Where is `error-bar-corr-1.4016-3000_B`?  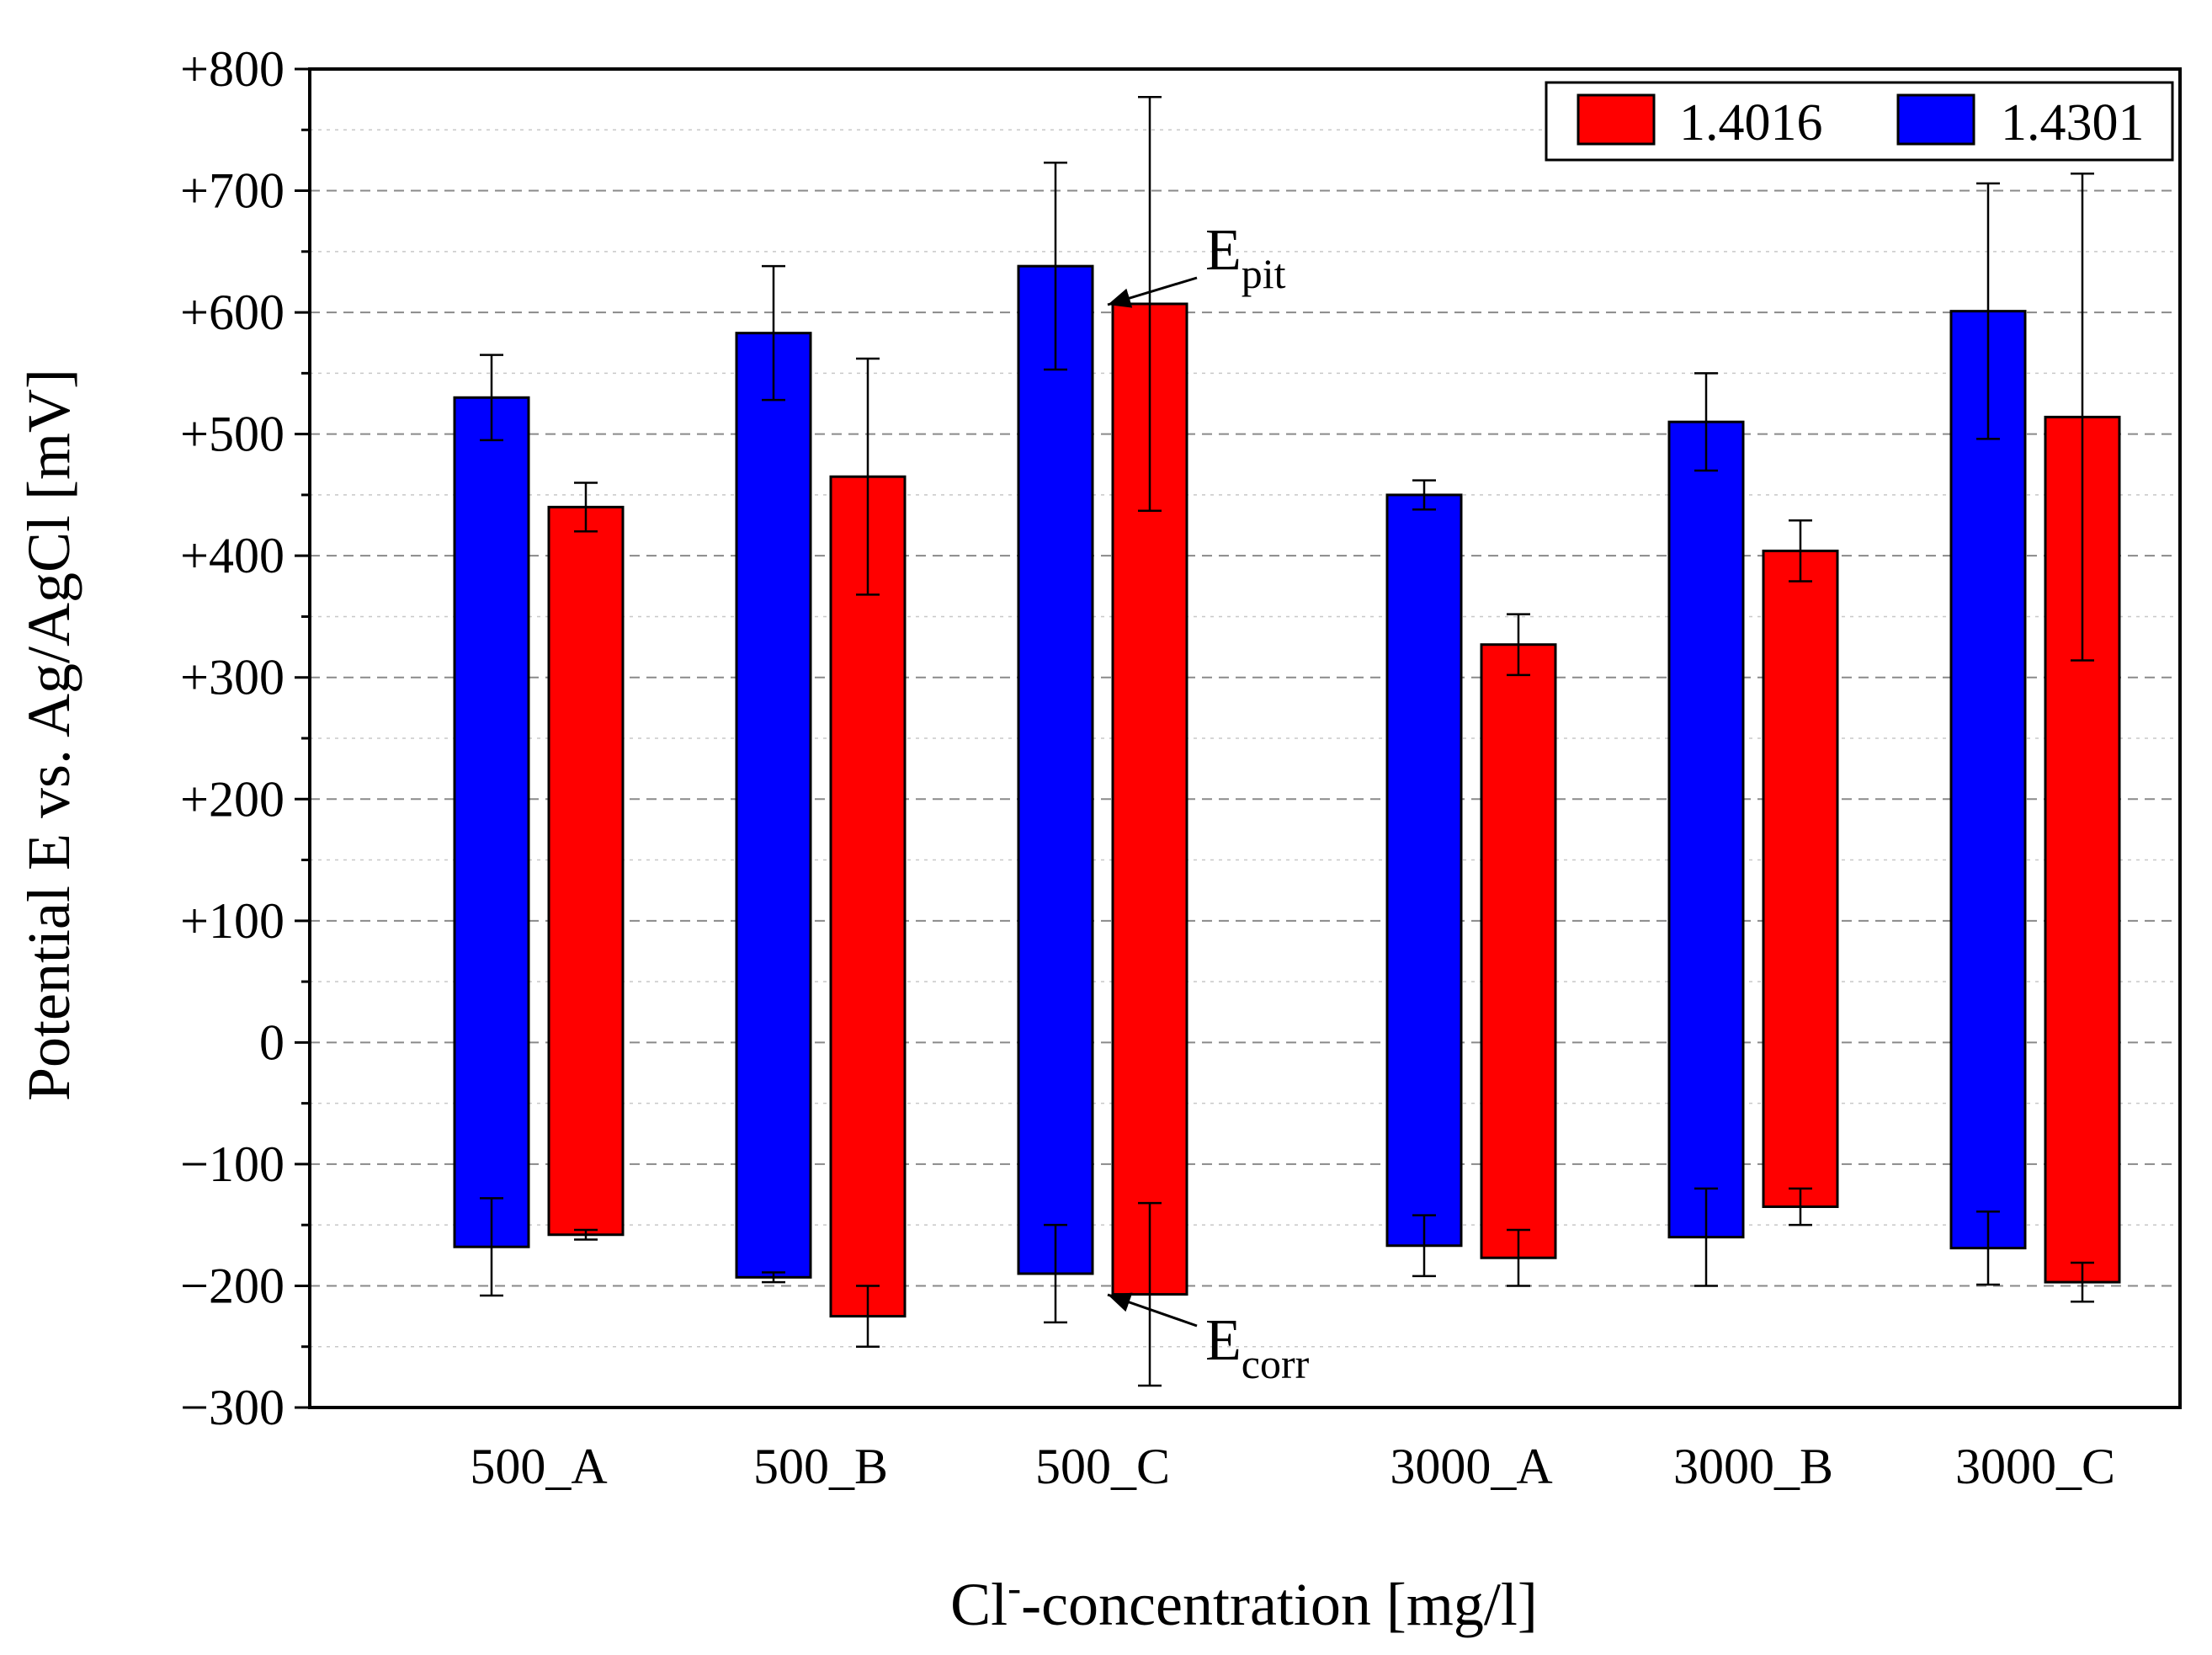
error-bar-corr-1.4016-3000_B is located at coordinates (1801, 1207).